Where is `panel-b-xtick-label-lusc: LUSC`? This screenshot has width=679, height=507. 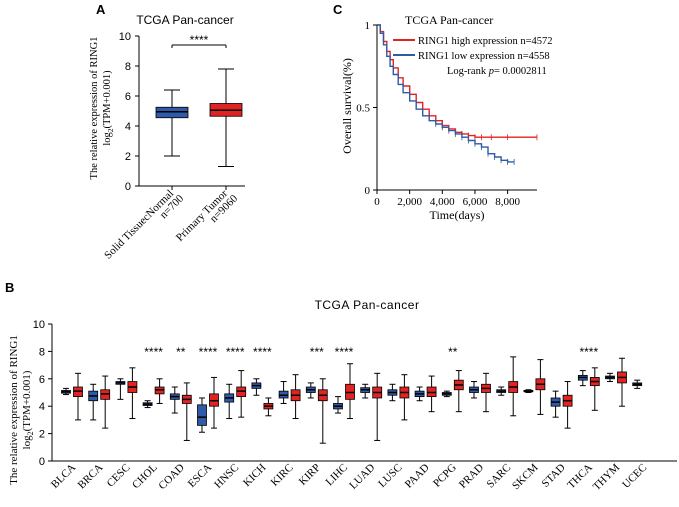 panel-b-xtick-label-lusc: LUSC is located at coordinates (390, 476).